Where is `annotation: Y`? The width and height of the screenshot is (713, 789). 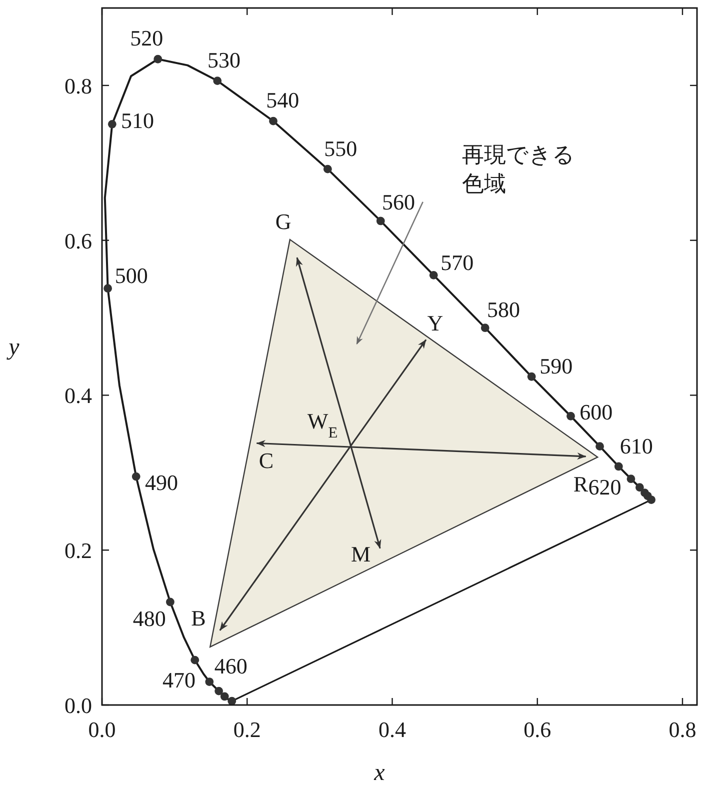
annotation: Y is located at coordinates (435, 323).